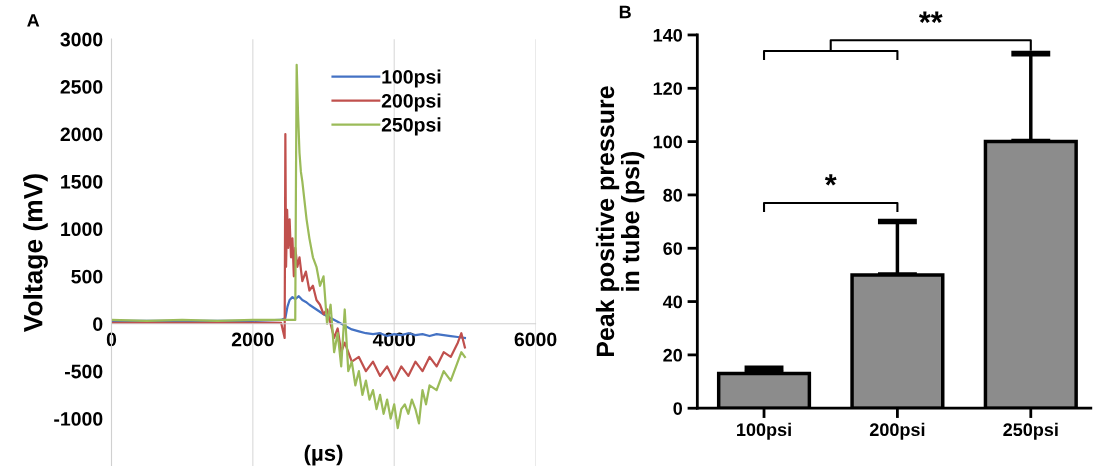 This screenshot has height=466, width=1093. Describe the element at coordinates (673, 248) in the screenshot. I see `y-tick-label: 60` at that location.